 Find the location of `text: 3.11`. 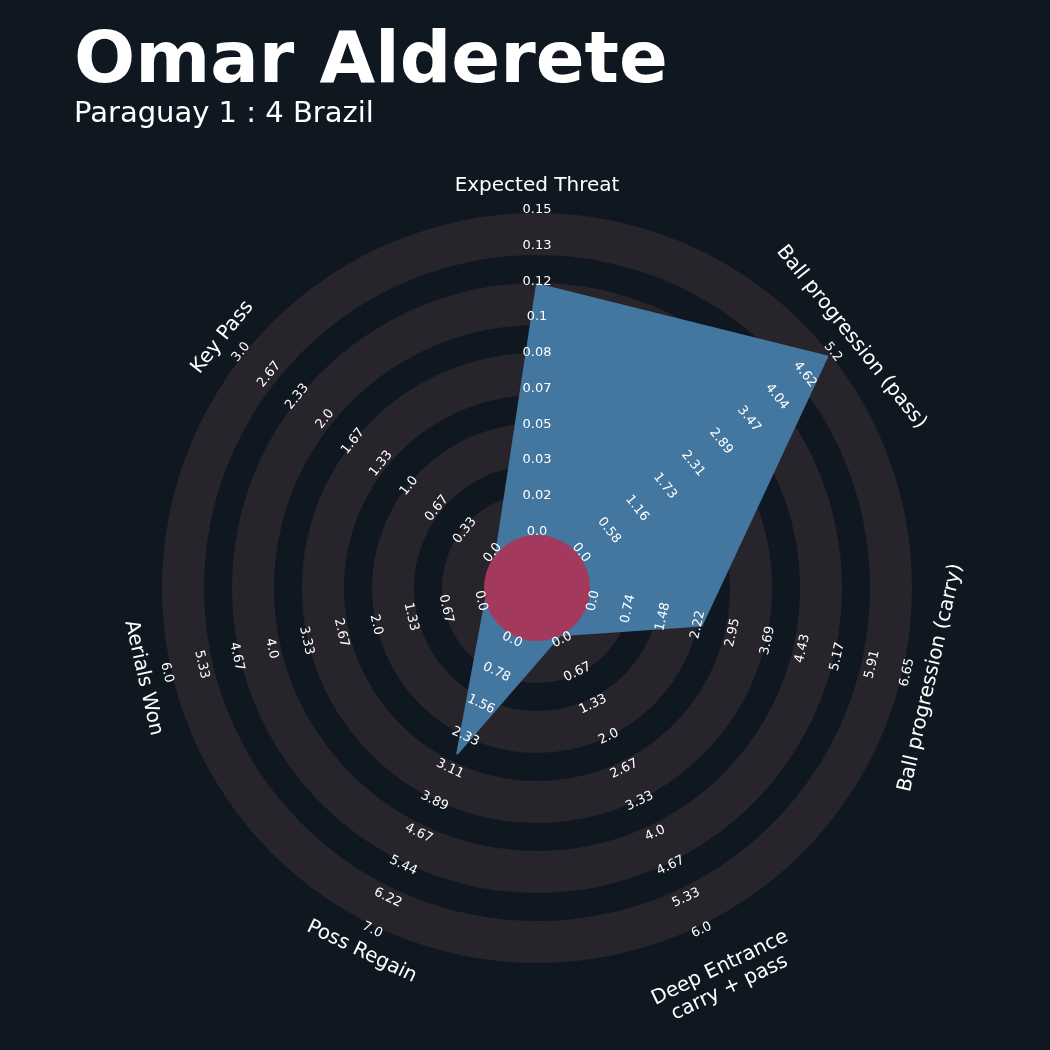

text: 3.11 is located at coordinates (450, 767).